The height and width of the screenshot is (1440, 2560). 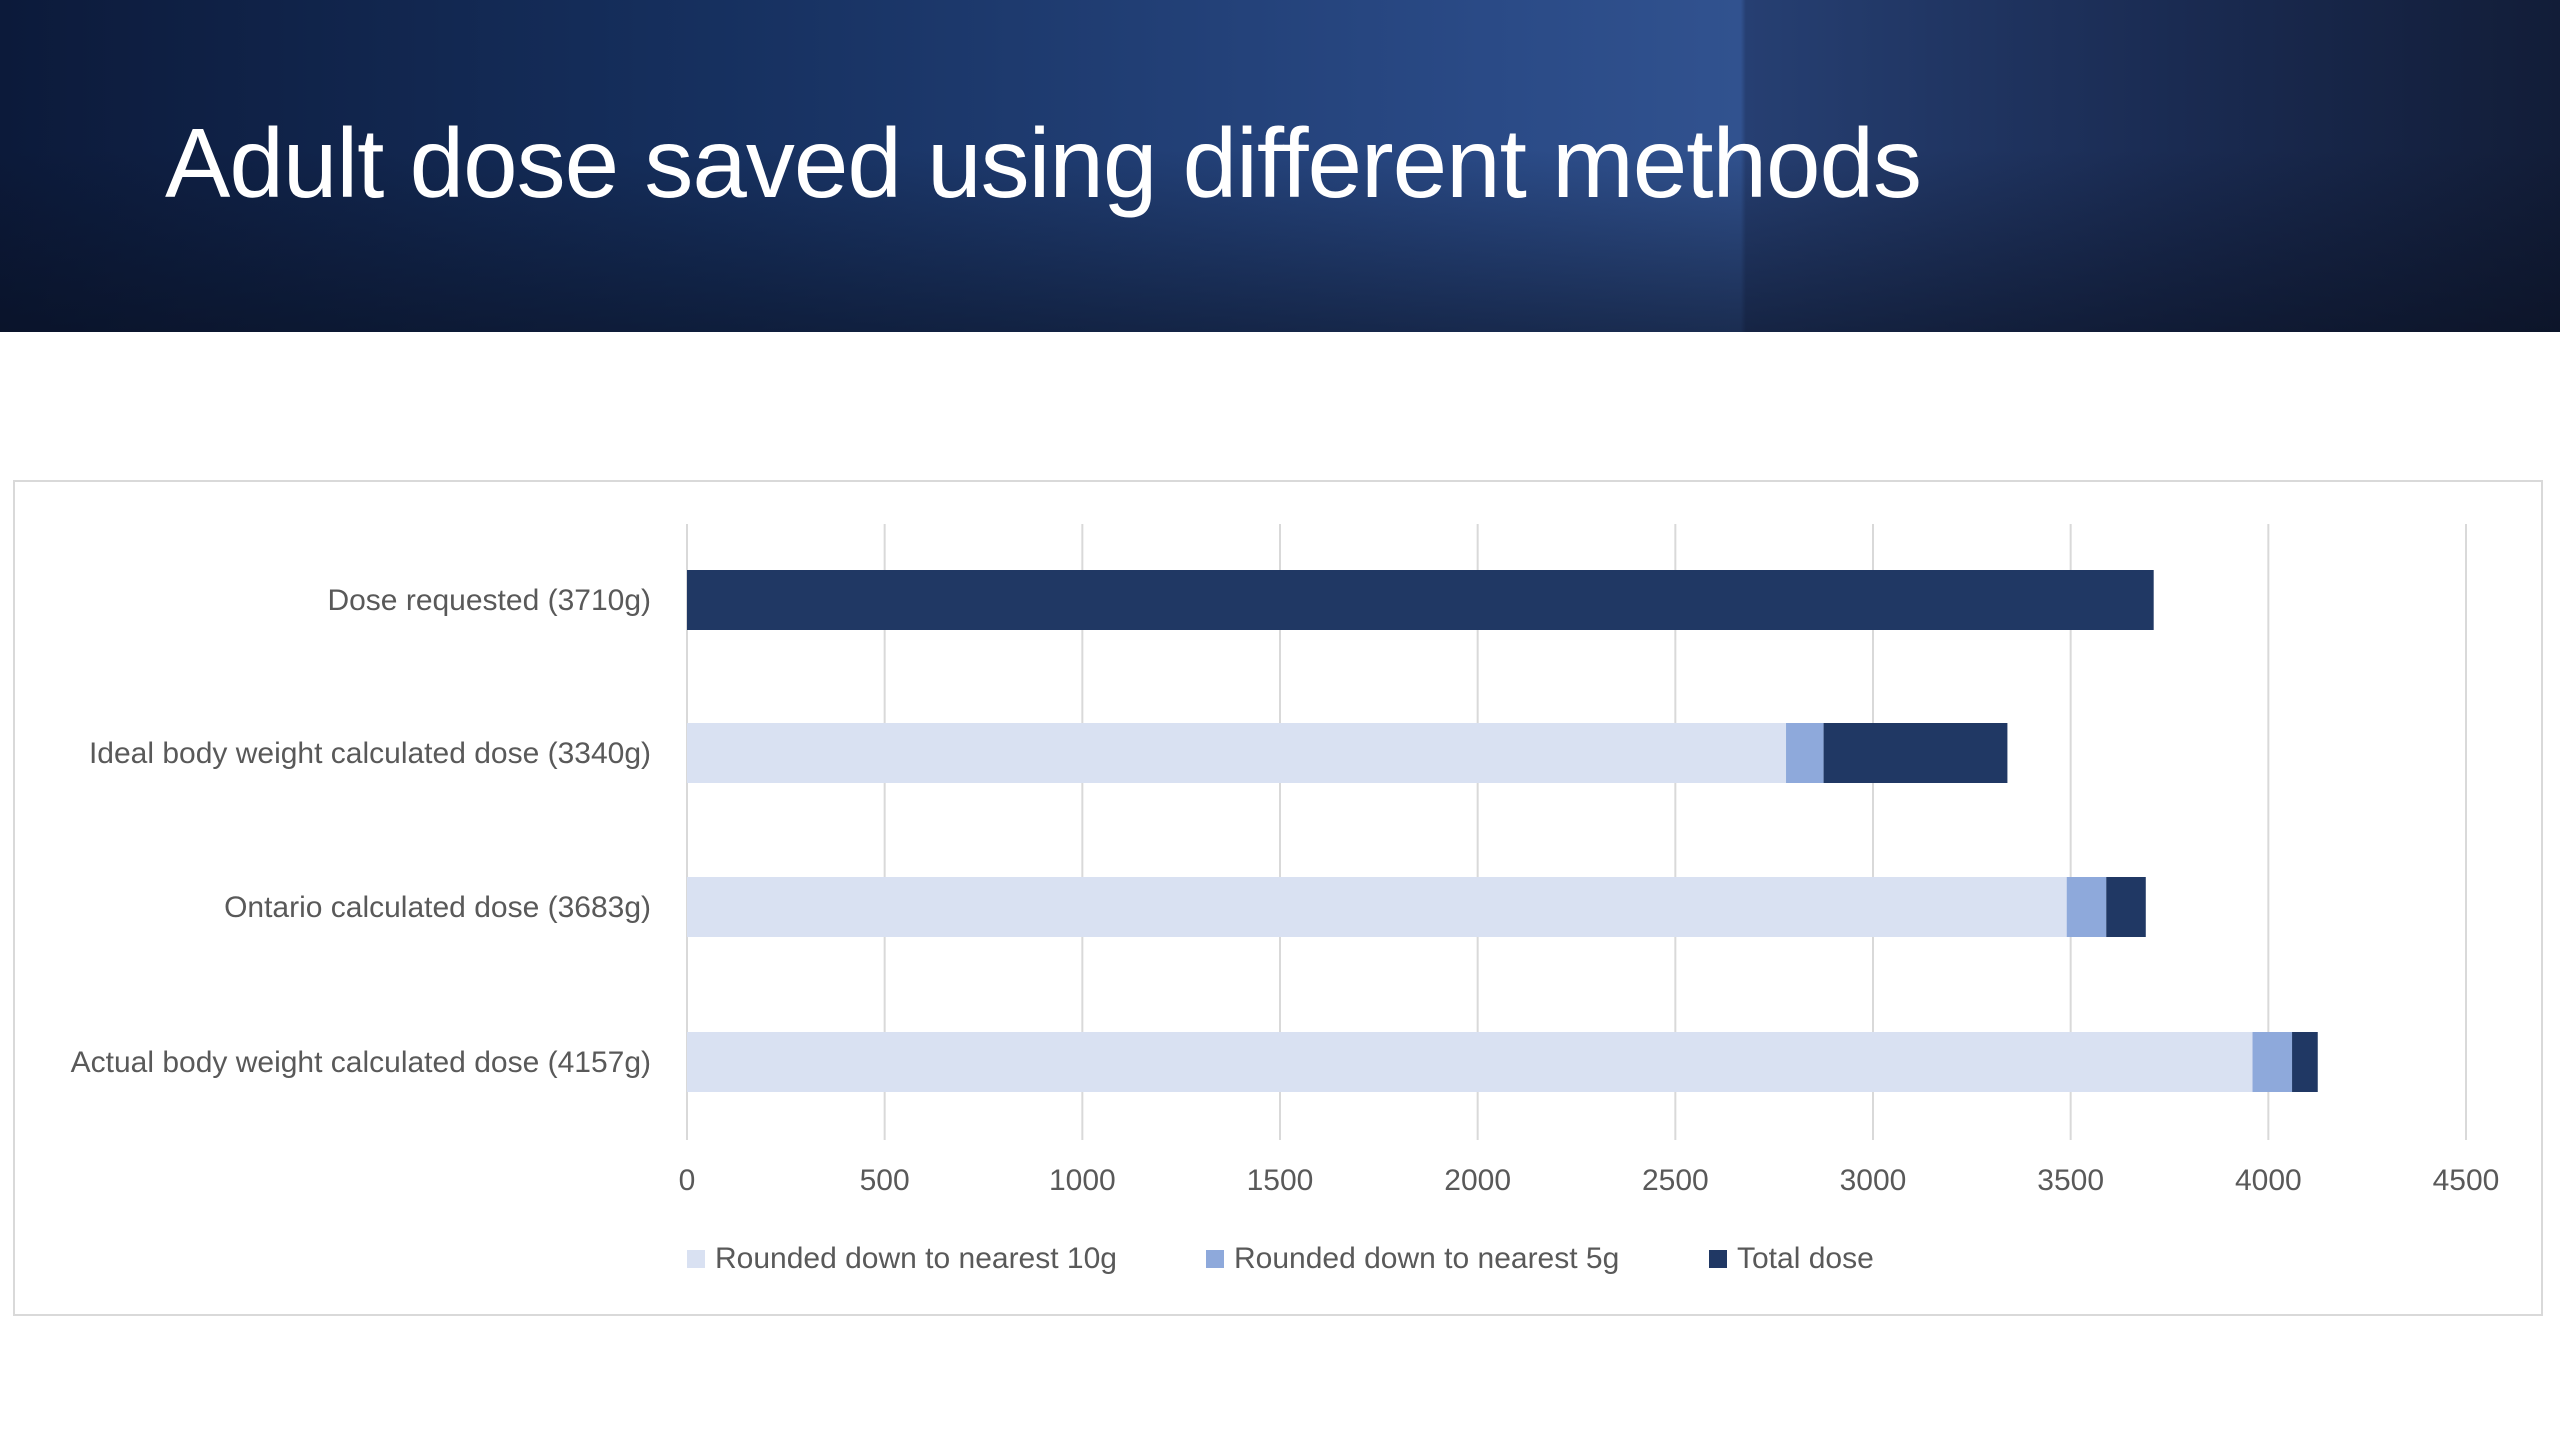 I want to click on x-tick-label: 1000, so click(x=1082, y=1180).